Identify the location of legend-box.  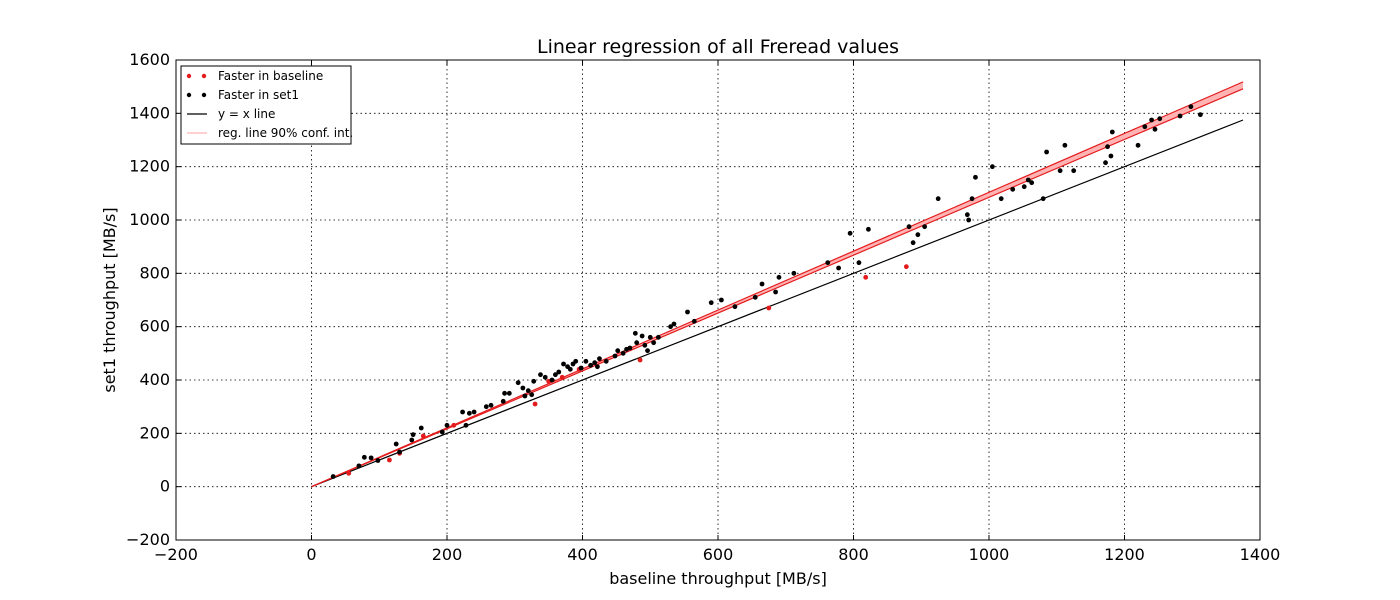
(266, 105).